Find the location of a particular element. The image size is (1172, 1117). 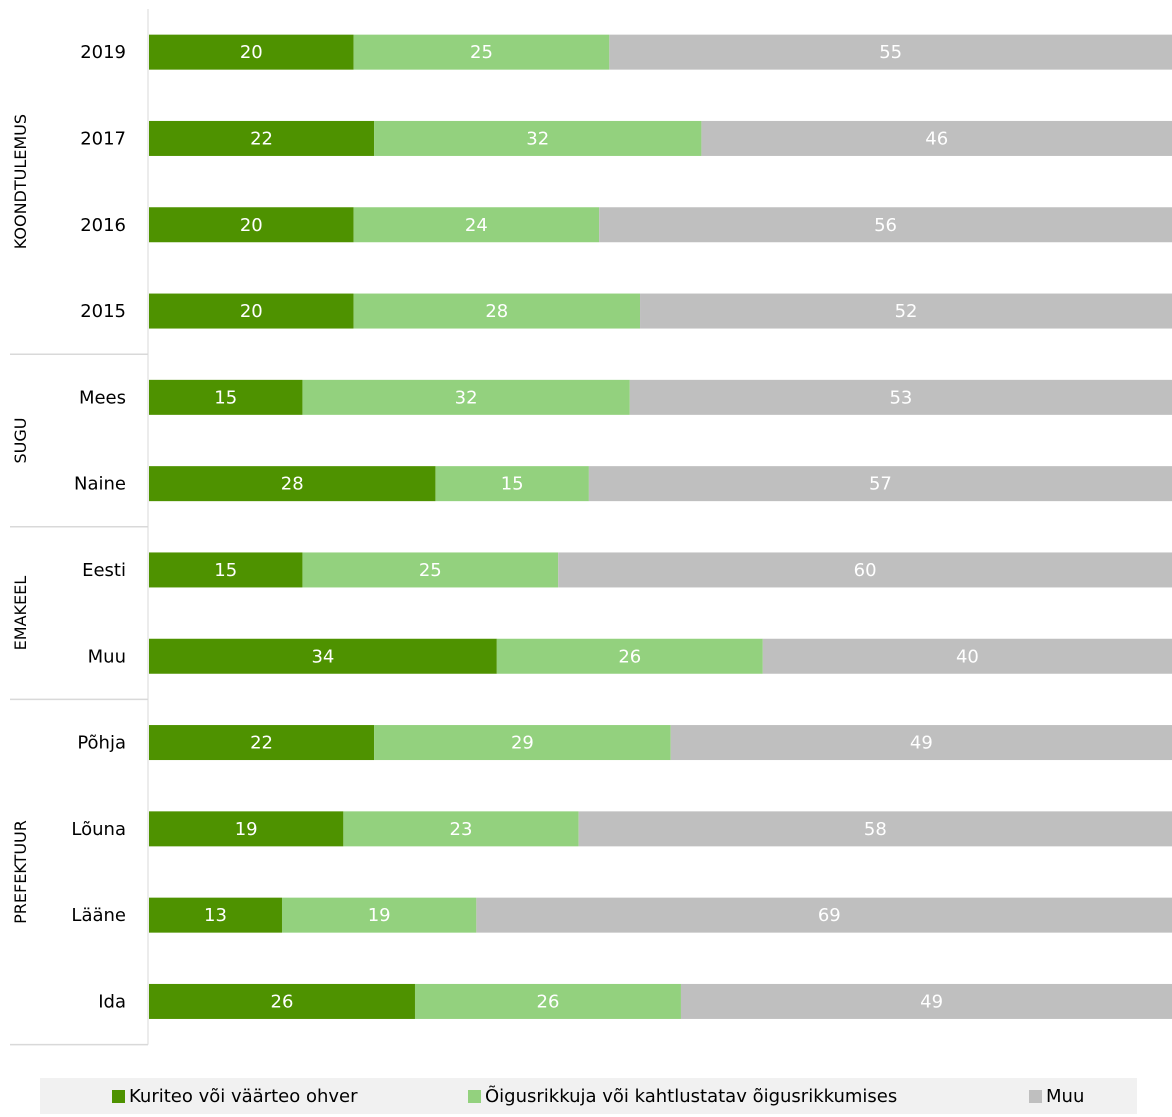

legend-swatch-other is located at coordinates (1035, 1096).